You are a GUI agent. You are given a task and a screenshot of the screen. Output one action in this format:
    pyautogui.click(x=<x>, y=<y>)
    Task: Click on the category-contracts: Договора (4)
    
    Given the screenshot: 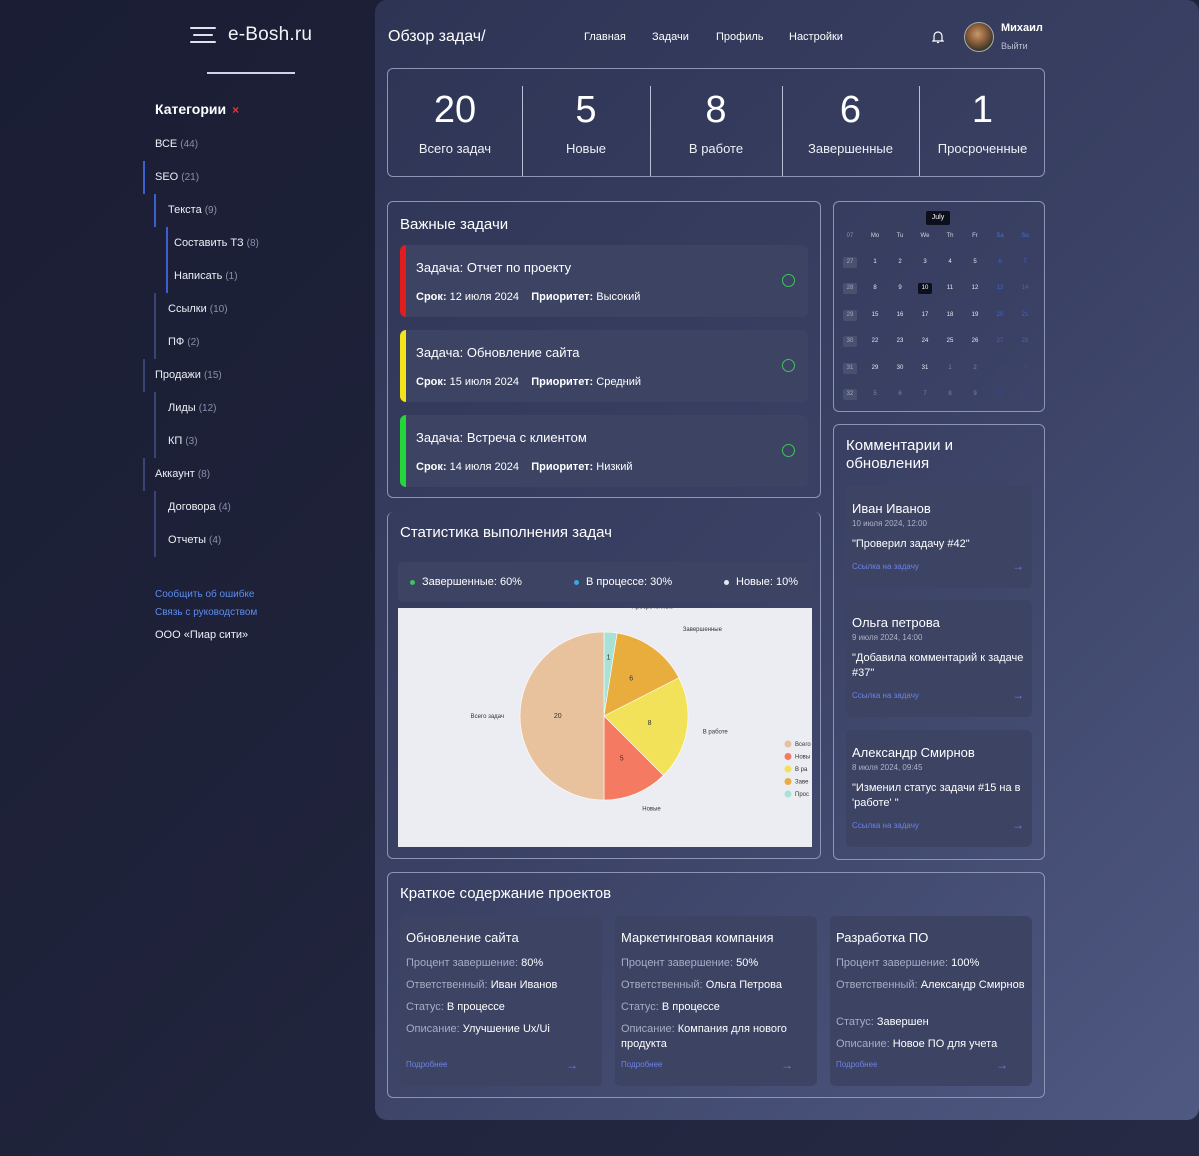 What is the action you would take?
    pyautogui.click(x=199, y=507)
    